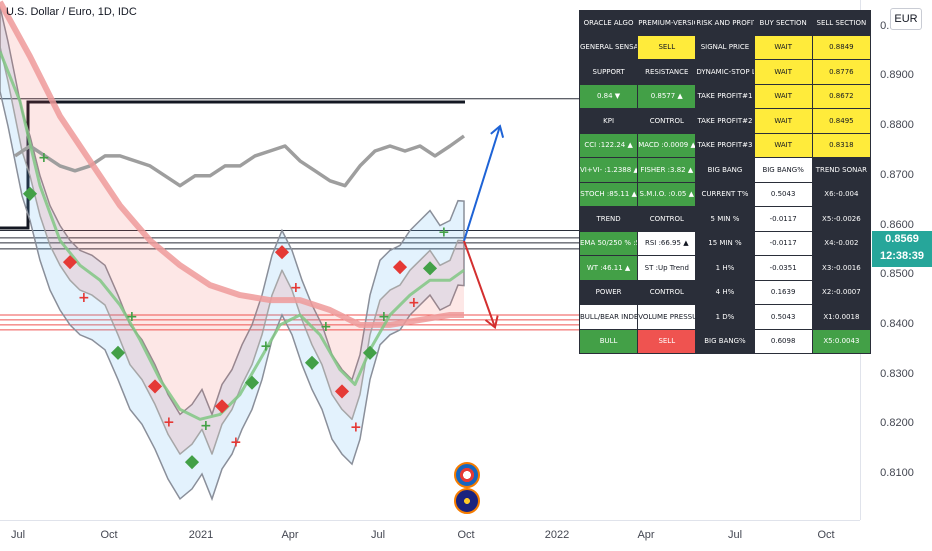 The height and width of the screenshot is (551, 932). I want to click on table-cell: 0.8672, so click(841, 96).